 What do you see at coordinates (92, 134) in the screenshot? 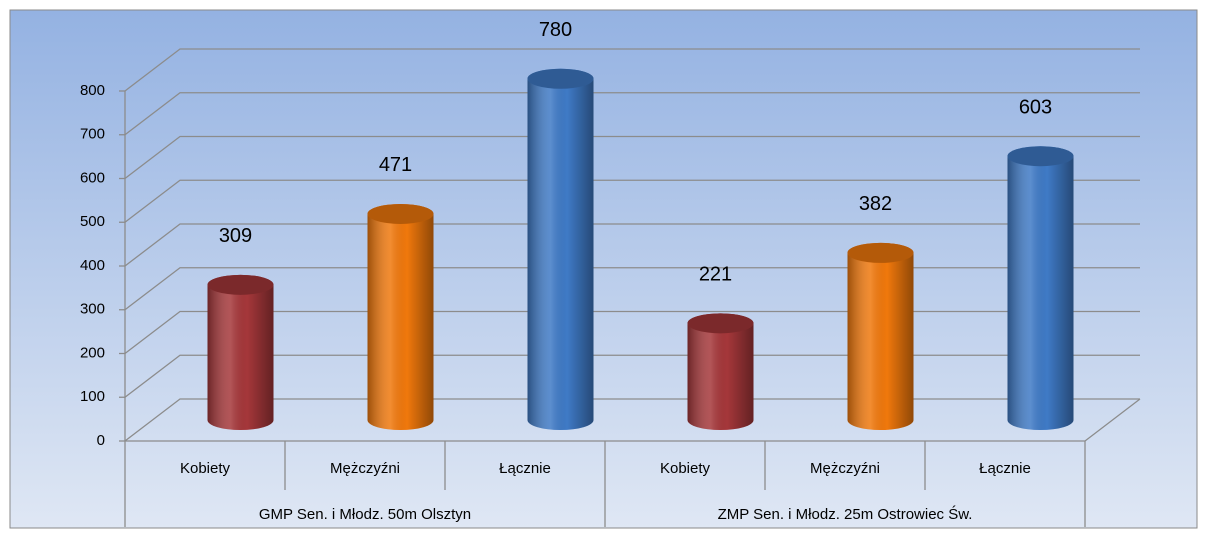
I see `y-tick-label: 700` at bounding box center [92, 134].